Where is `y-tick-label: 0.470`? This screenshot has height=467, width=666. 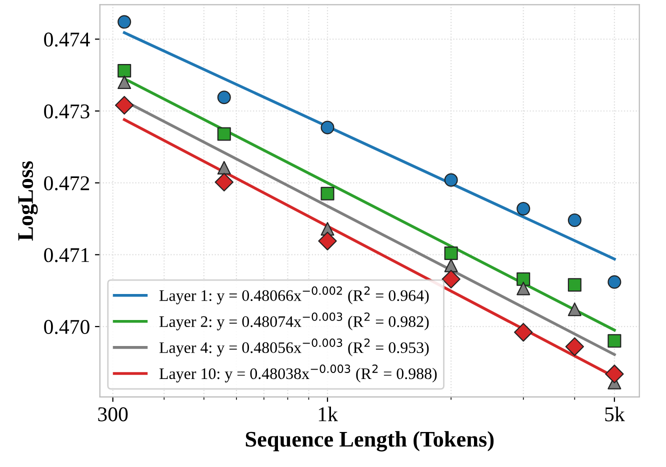 y-tick-label: 0.470 is located at coordinates (67, 327).